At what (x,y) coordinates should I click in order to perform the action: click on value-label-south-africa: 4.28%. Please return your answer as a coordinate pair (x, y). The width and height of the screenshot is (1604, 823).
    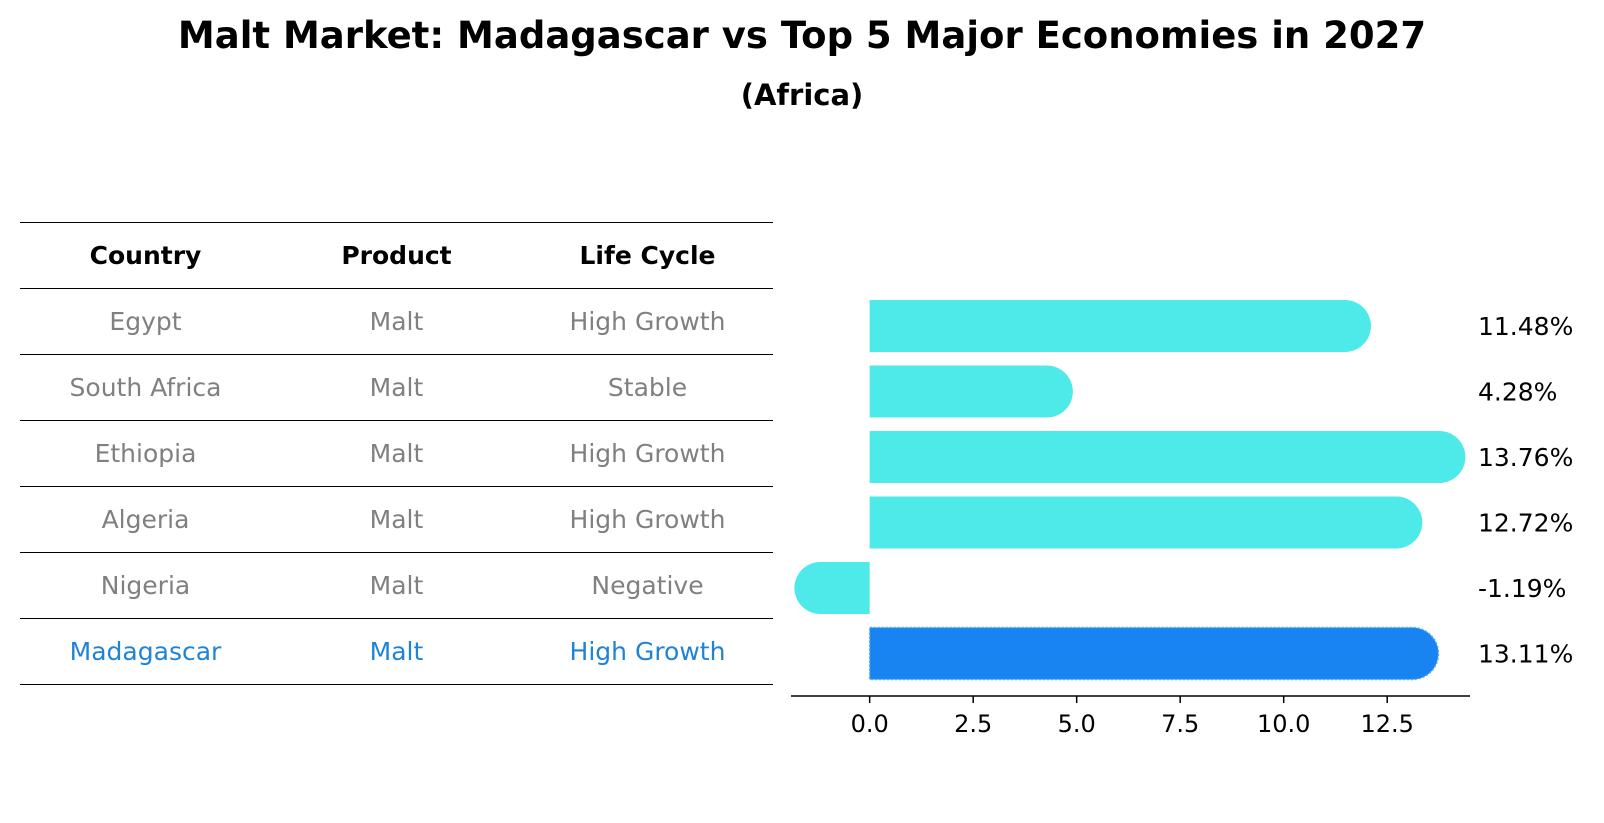
    Looking at the image, I should click on (1517, 392).